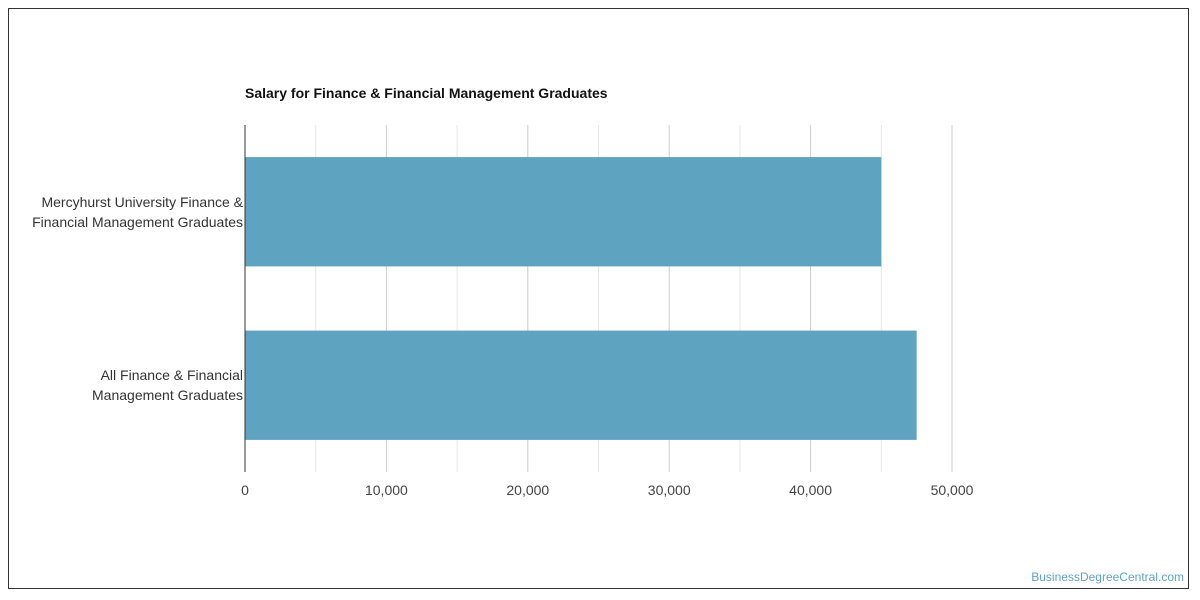 This screenshot has height=600, width=1200. What do you see at coordinates (1107, 577) in the screenshot?
I see `watermark: BusinessDegreeCentral.com` at bounding box center [1107, 577].